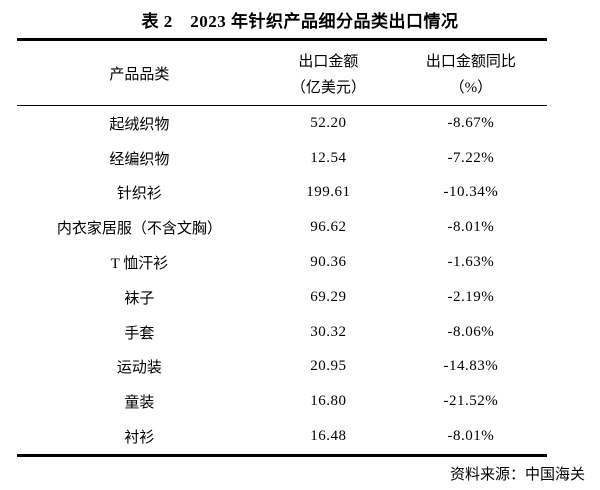  What do you see at coordinates (139, 159) in the screenshot?
I see `cell-category: 经编织物` at bounding box center [139, 159].